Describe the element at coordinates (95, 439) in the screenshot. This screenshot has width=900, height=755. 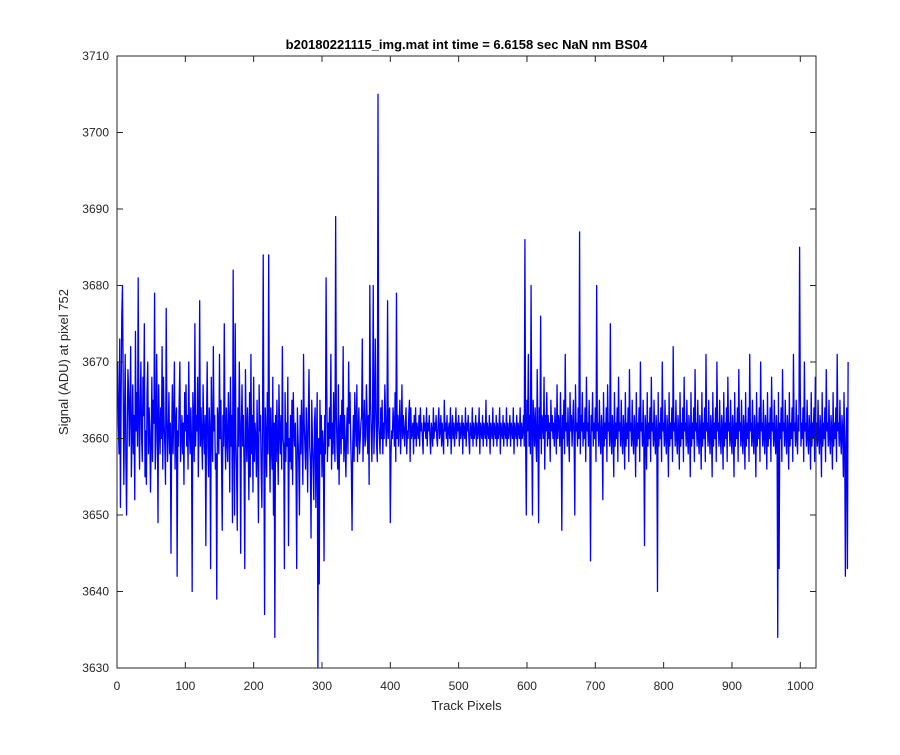
I see `y-tick-label-3660: 3660` at that location.